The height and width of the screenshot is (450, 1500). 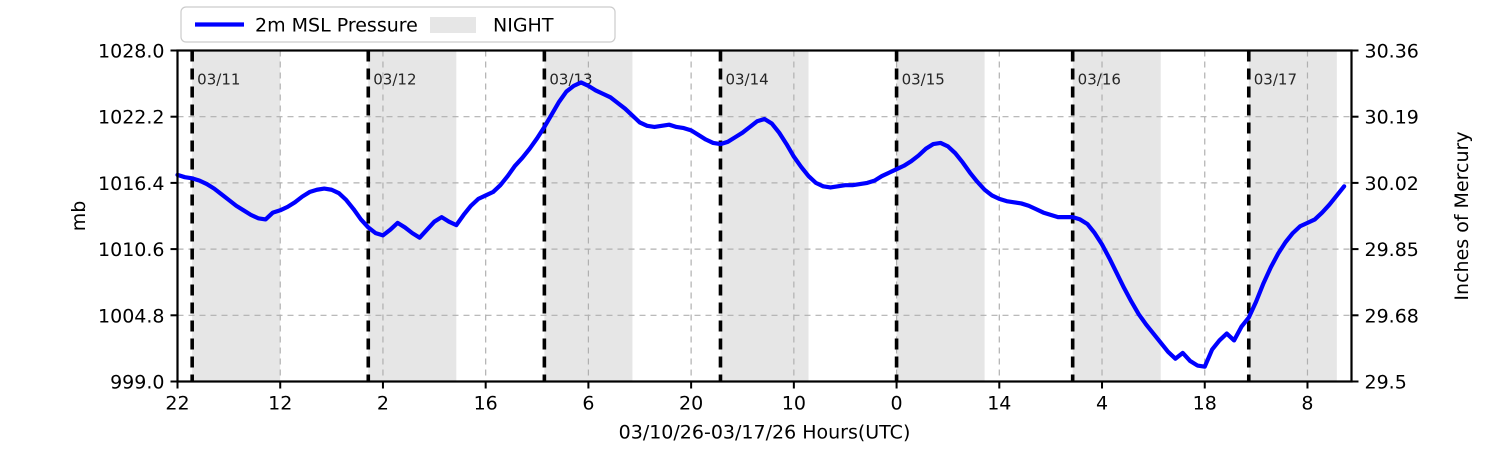 What do you see at coordinates (1275, 80) in the screenshot?
I see `day-boundary-label-6: 03/17` at bounding box center [1275, 80].